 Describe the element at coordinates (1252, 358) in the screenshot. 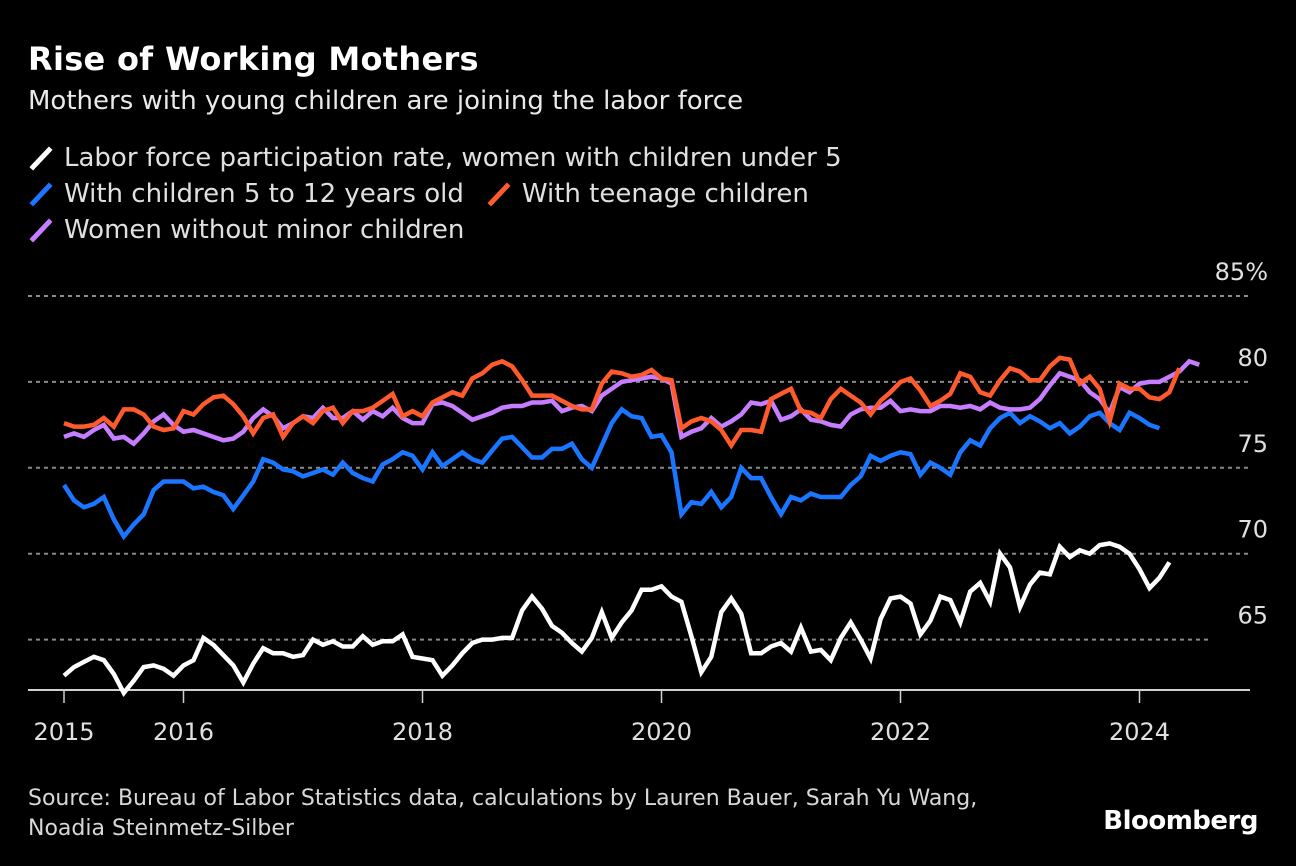

I see `y-tick-label: 80` at that location.